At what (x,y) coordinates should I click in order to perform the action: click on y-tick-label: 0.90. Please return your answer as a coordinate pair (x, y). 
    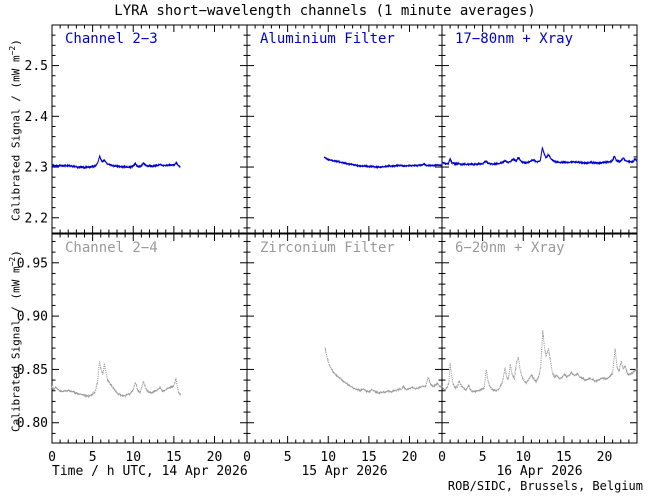
    Looking at the image, I should click on (32, 317).